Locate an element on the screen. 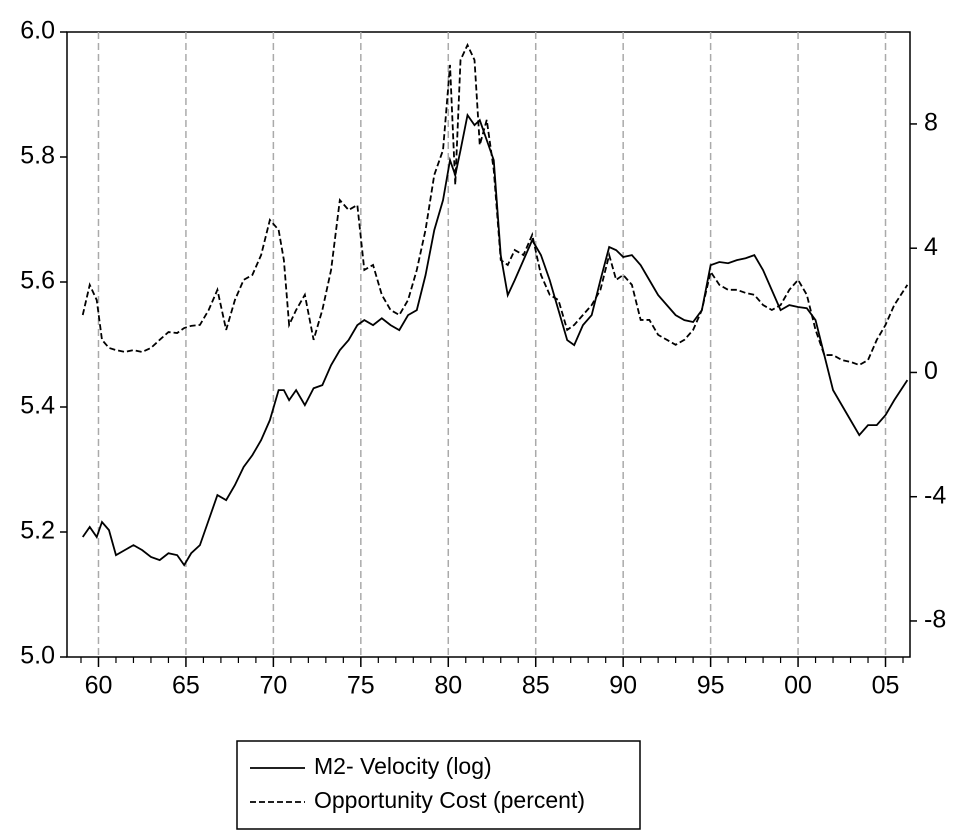  y-tick-label: 6.0 is located at coordinates (37, 31).